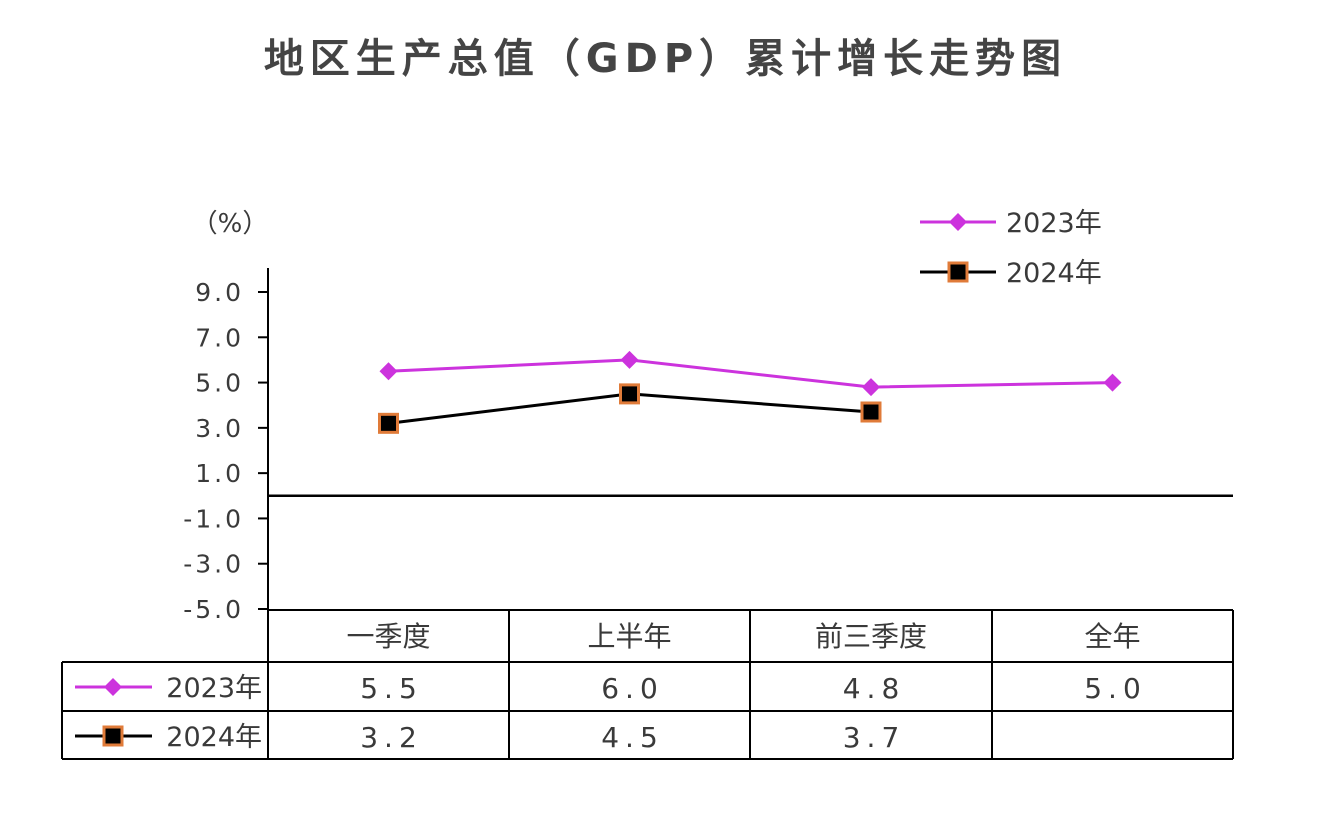 This screenshot has width=1331, height=836. I want to click on series-2023-legend-marker, so click(958, 222).